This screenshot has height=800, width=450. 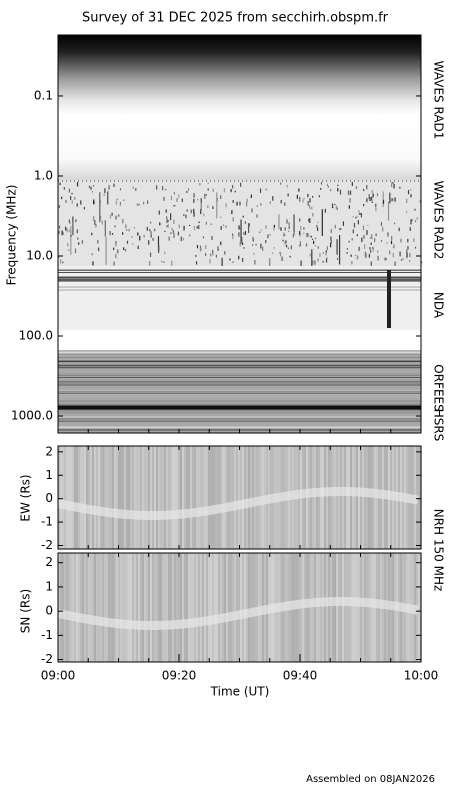 I want to click on y-axis-title: Frequency (MHz), so click(x=12, y=235).